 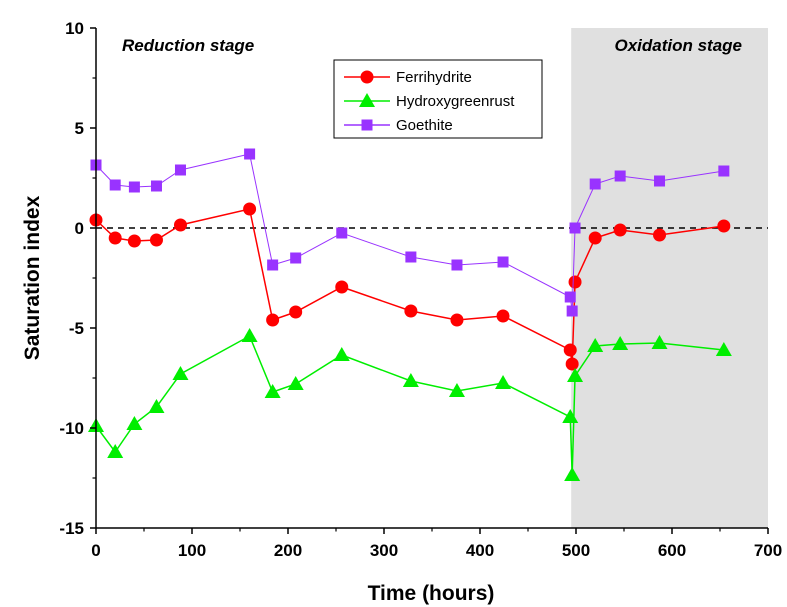 What do you see at coordinates (79, 128) in the screenshot?
I see `y-tick-label: 5` at bounding box center [79, 128].